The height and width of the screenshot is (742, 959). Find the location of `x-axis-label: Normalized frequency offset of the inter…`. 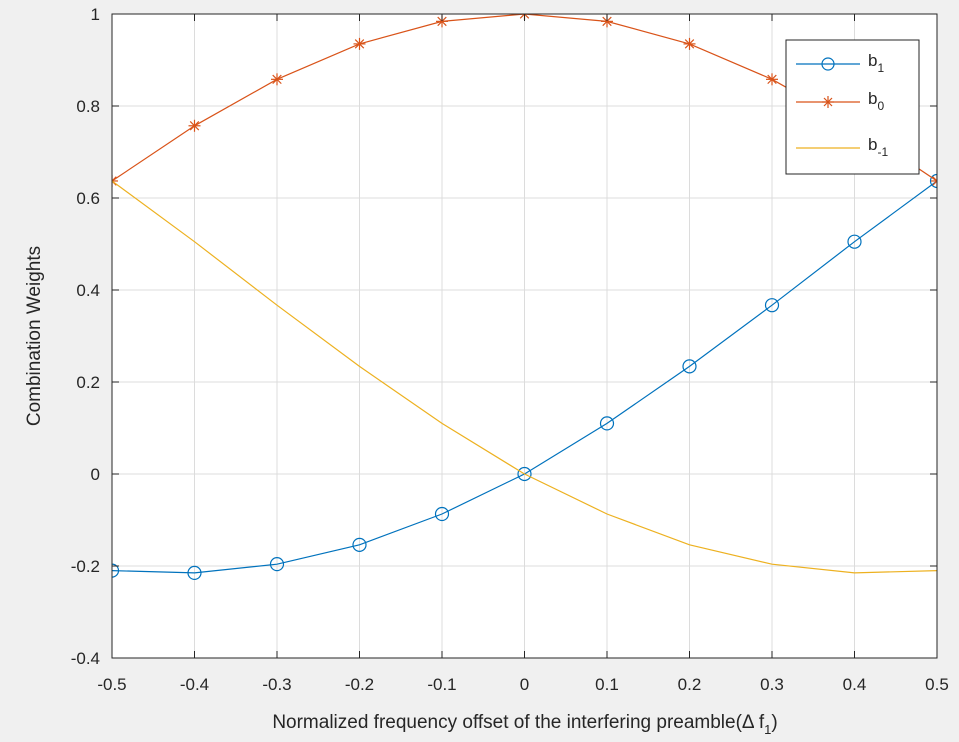

x-axis-label: Normalized frequency offset of the inter… is located at coordinates (524, 724).